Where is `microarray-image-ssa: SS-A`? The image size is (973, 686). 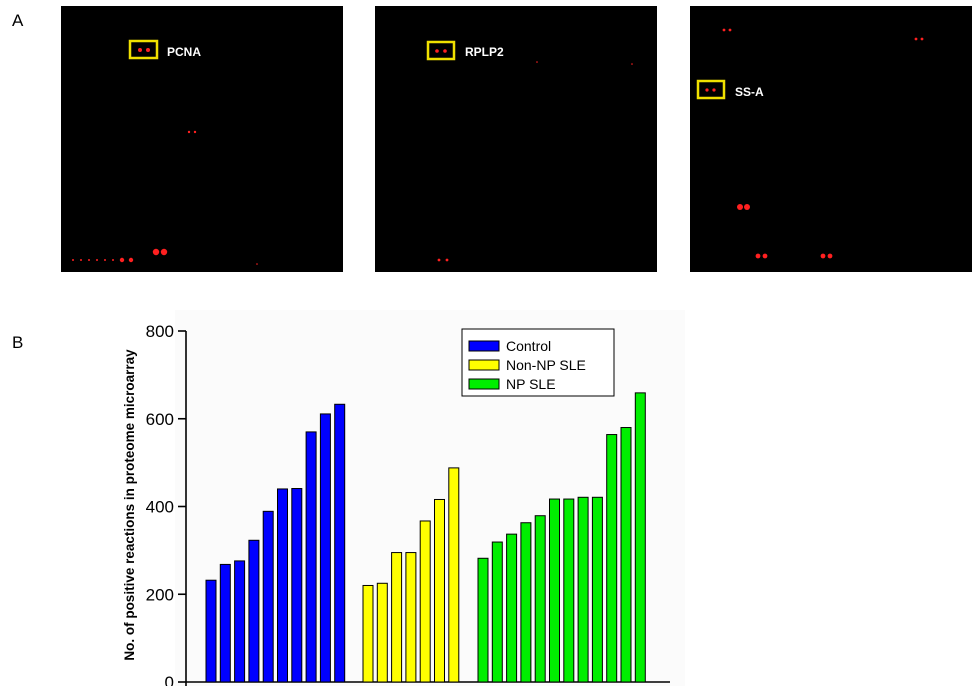 microarray-image-ssa: SS-A is located at coordinates (831, 139).